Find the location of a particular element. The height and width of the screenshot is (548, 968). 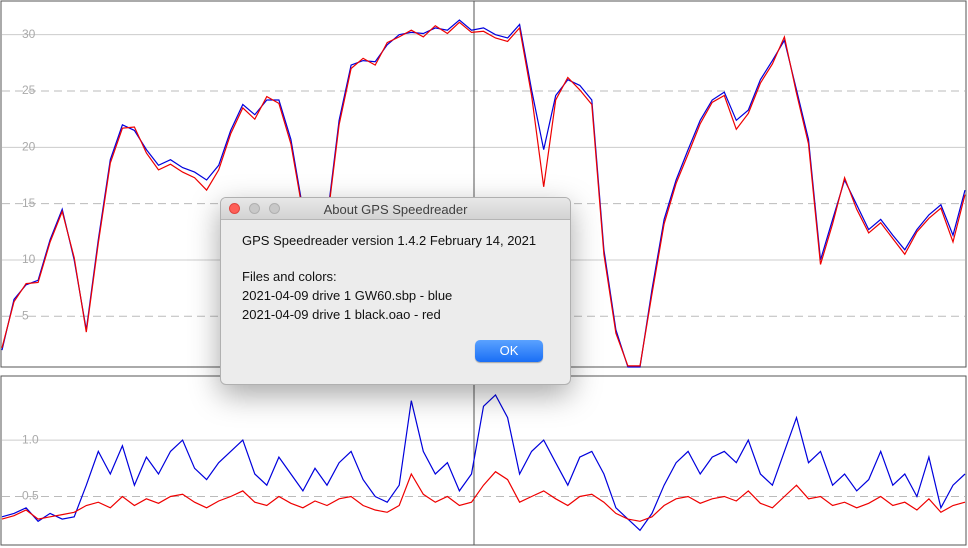

dialog-title: About GPS Speedreader is located at coordinates (395, 209).